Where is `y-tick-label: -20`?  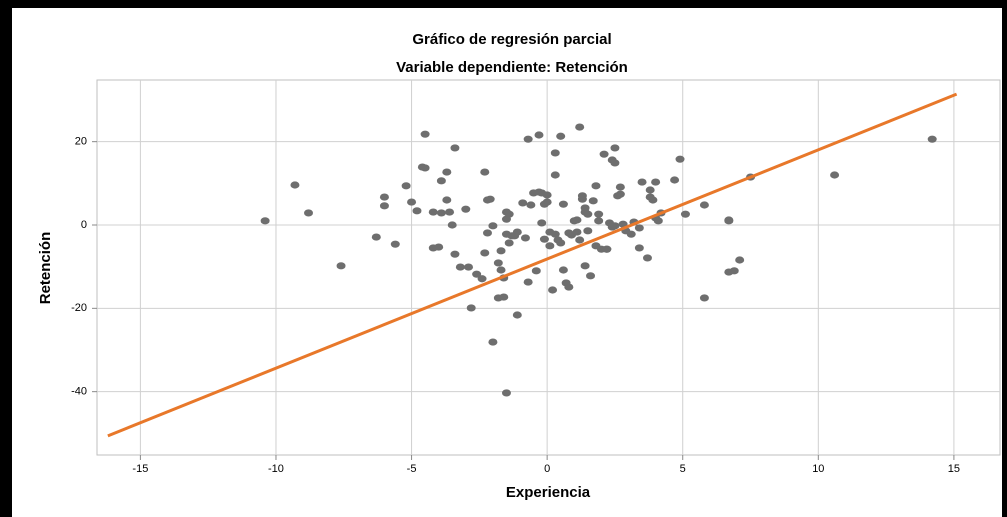
y-tick-label: -20 is located at coordinates (79, 308).